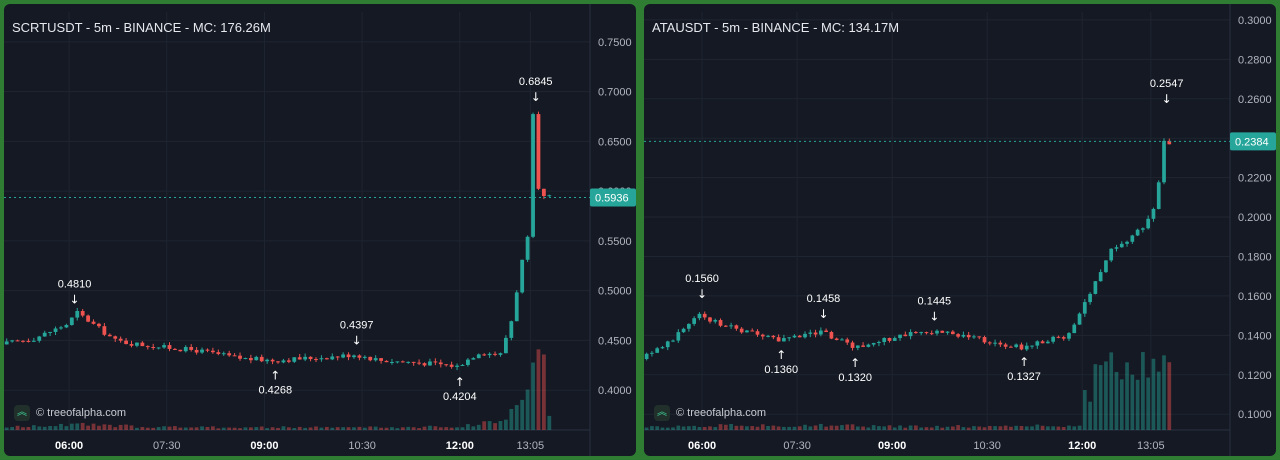  Describe the element at coordinates (776, 27) in the screenshot. I see `chart-title: ATAUSDT - 5m - BINANCE - MC: 134.17M` at that location.